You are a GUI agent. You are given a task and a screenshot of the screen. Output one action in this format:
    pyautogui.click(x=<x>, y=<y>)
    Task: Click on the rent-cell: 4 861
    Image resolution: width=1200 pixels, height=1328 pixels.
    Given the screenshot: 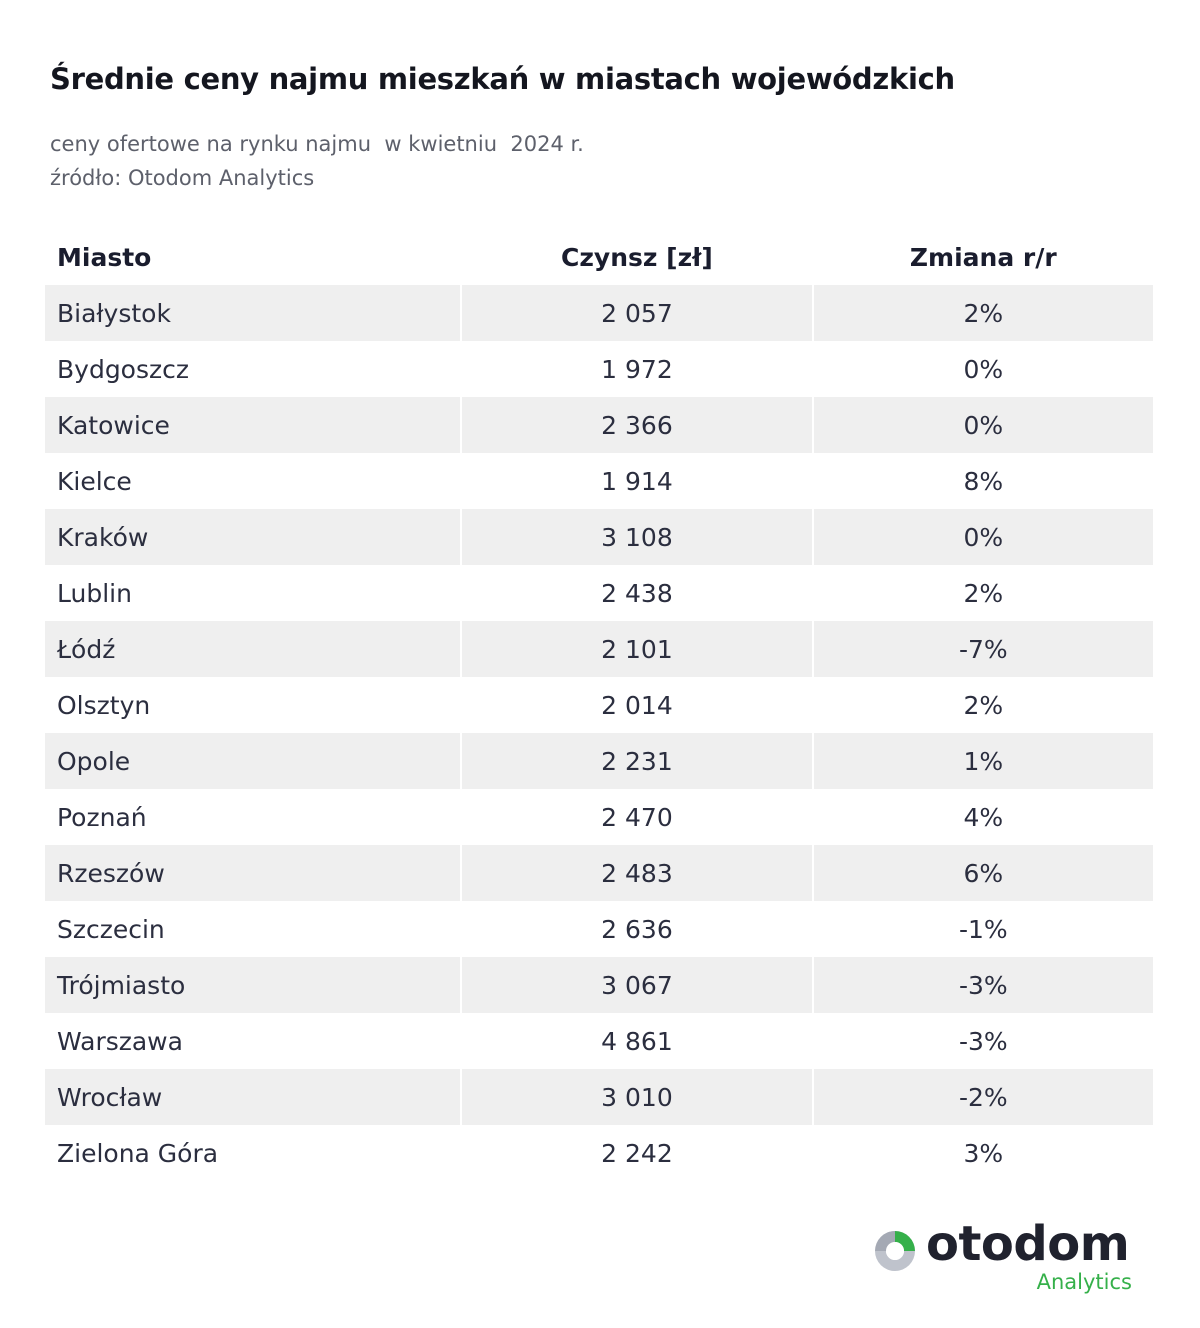 What is the action you would take?
    pyautogui.click(x=637, y=1041)
    